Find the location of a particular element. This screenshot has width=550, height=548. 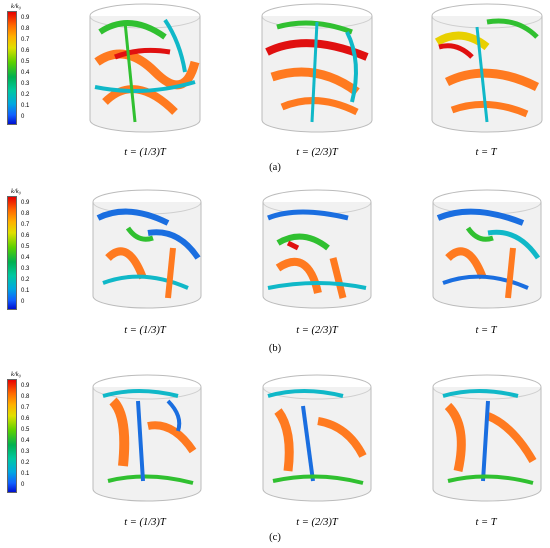

panel-label: (a) is located at coordinates (275, 167).